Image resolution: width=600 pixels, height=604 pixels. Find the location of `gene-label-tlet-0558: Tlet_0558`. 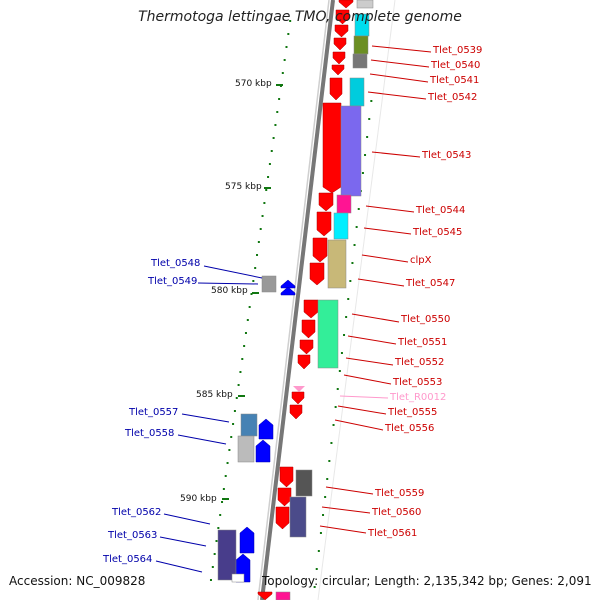

gene-label-tlet-0558: Tlet_0558 is located at coordinates (150, 433).